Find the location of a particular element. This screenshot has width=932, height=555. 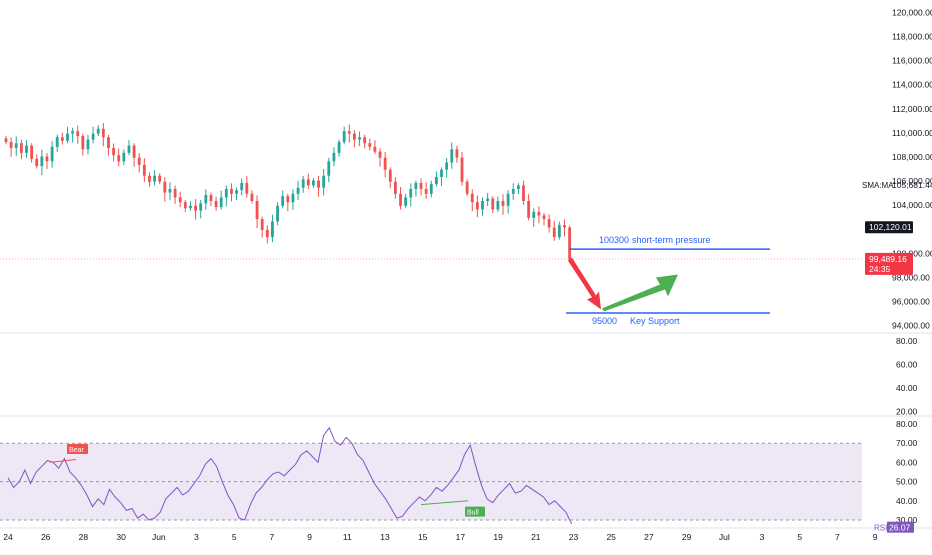

rsi-line is located at coordinates (290, 475).